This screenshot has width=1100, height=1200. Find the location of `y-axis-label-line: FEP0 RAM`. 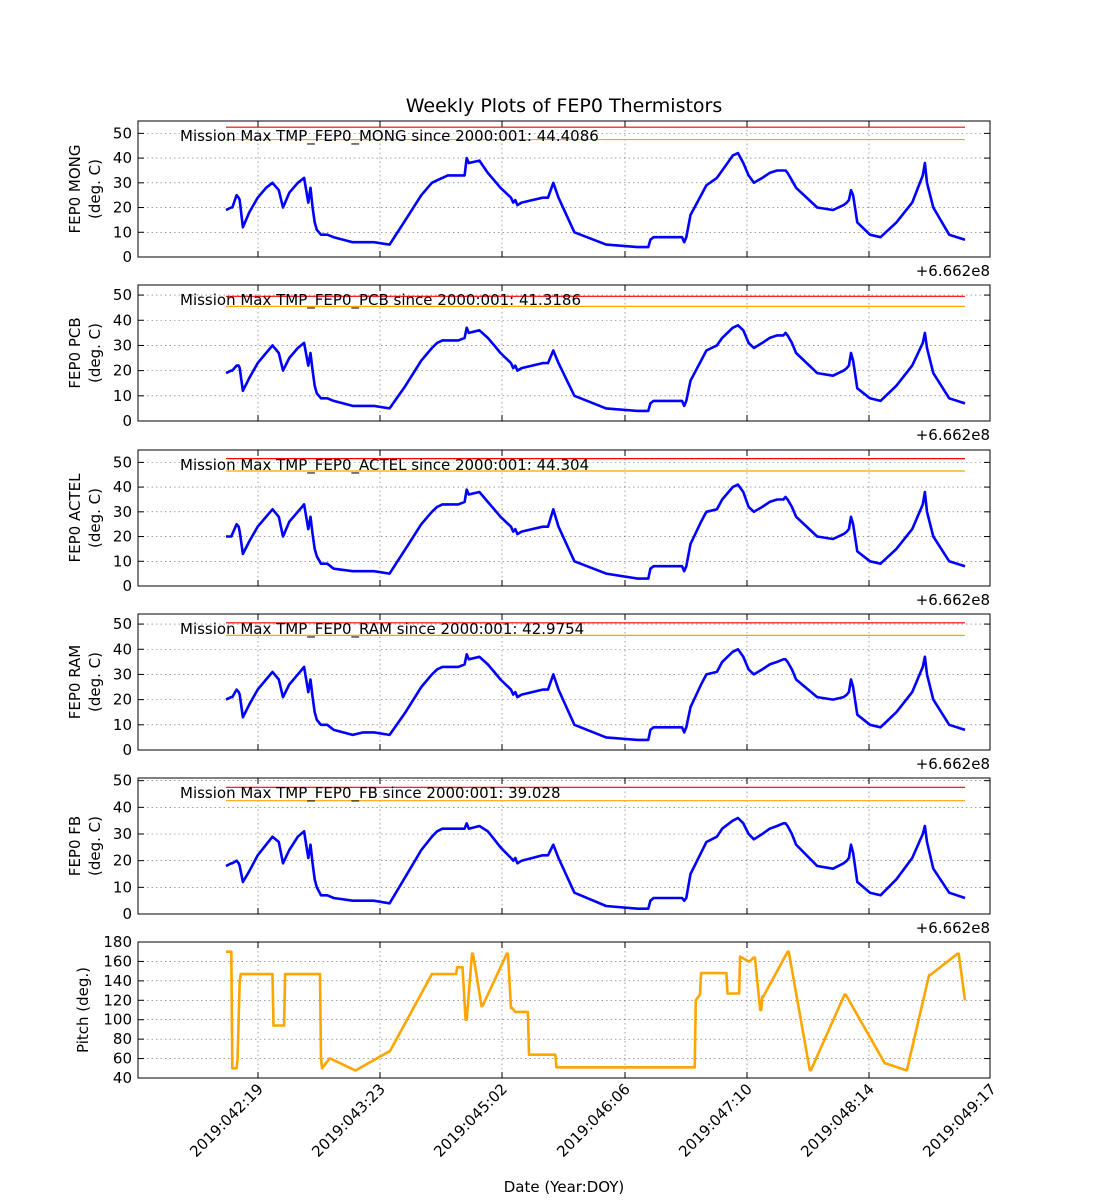

y-axis-label-line: FEP0 RAM is located at coordinates (75, 682).